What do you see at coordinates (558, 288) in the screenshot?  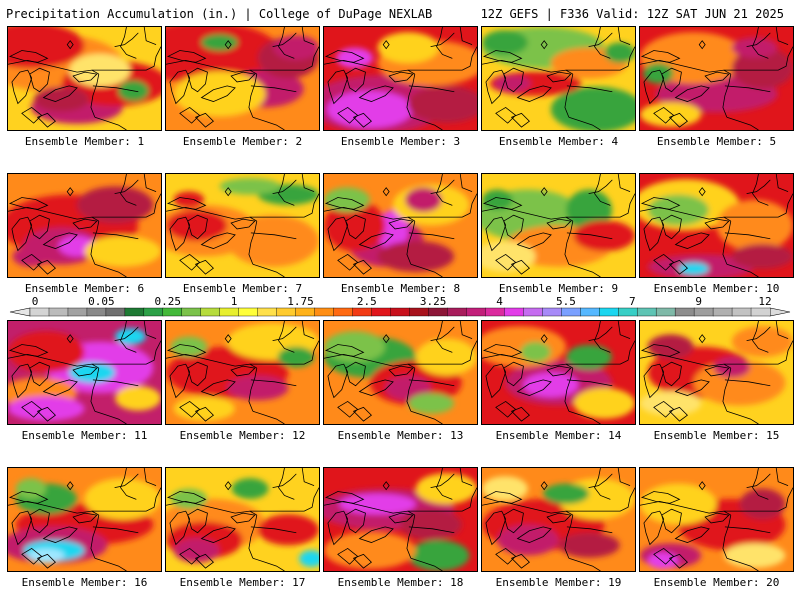 I see `panel-label: Ensemble Member: 9` at bounding box center [558, 288].